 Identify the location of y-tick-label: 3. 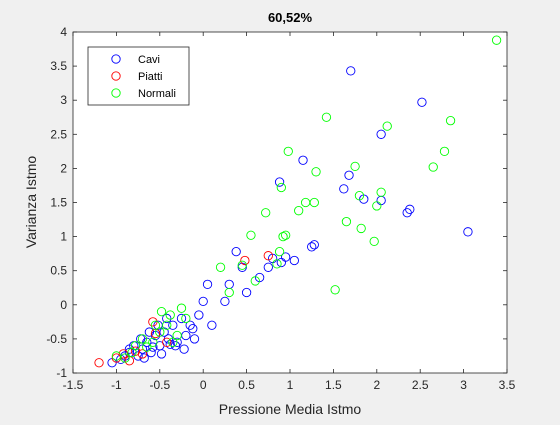
(63, 100).